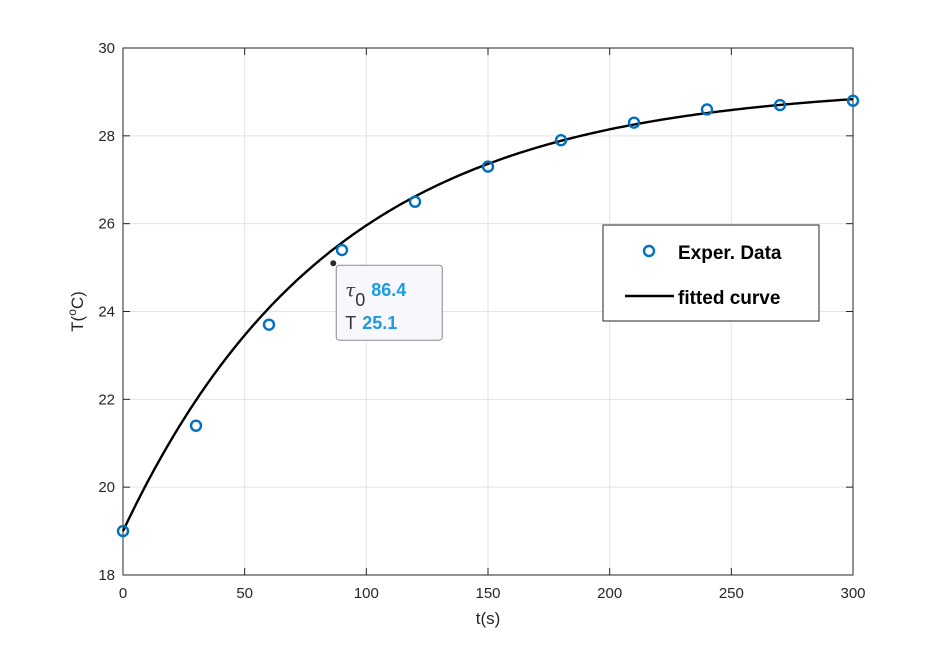 This screenshot has height=651, width=944. What do you see at coordinates (360, 300) in the screenshot?
I see `datatip-x-label-subscript: 0` at bounding box center [360, 300].